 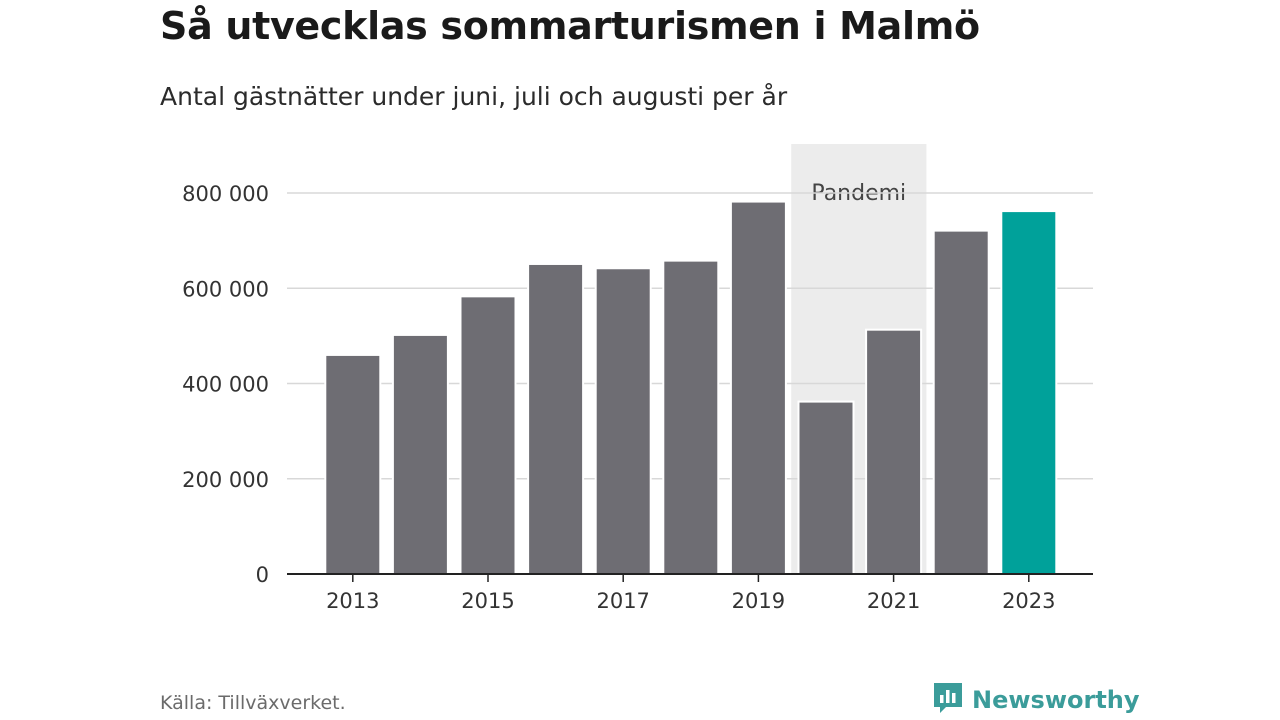 What do you see at coordinates (352, 601) in the screenshot?
I see `x-tick-label: 2013` at bounding box center [352, 601].